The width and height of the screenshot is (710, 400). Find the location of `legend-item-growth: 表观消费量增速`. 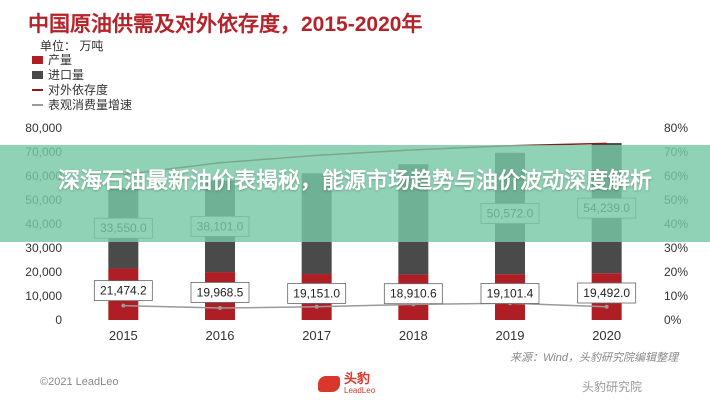

legend-item-growth: 表观消费量增速 is located at coordinates (82, 104).